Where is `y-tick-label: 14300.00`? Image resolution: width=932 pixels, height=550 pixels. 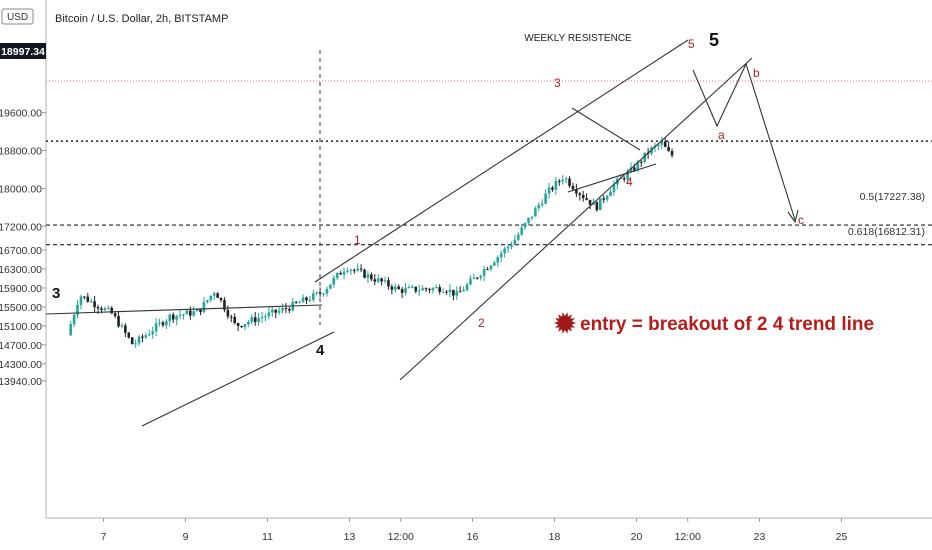 y-tick-label: 14300.00 is located at coordinates (21, 365).